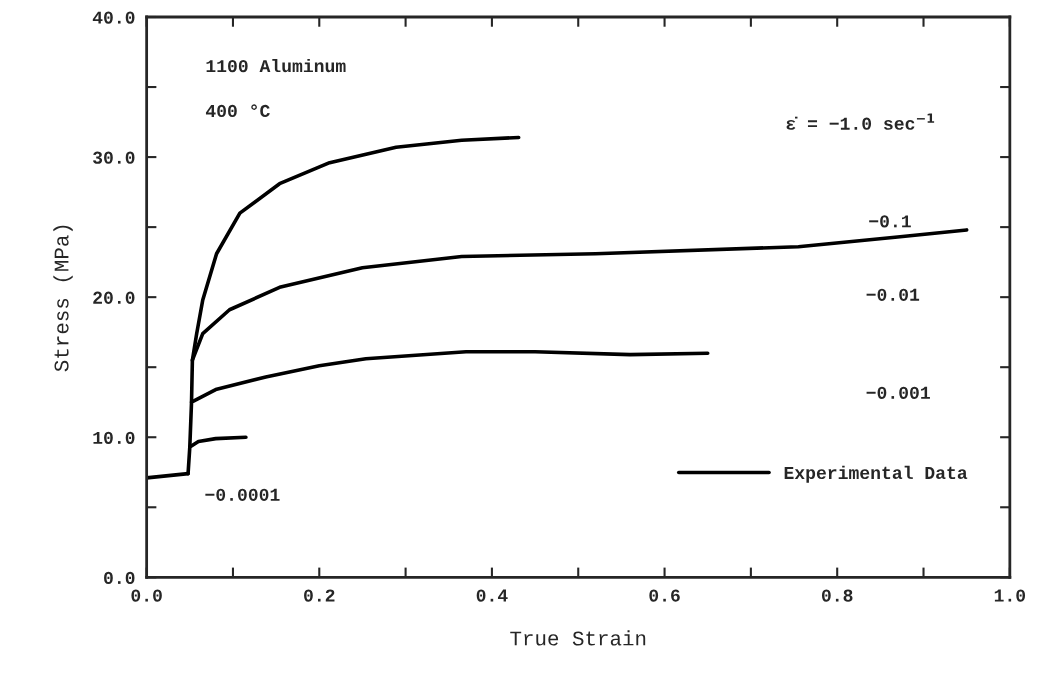  I want to click on x-tick-label: 0.8, so click(837, 595).